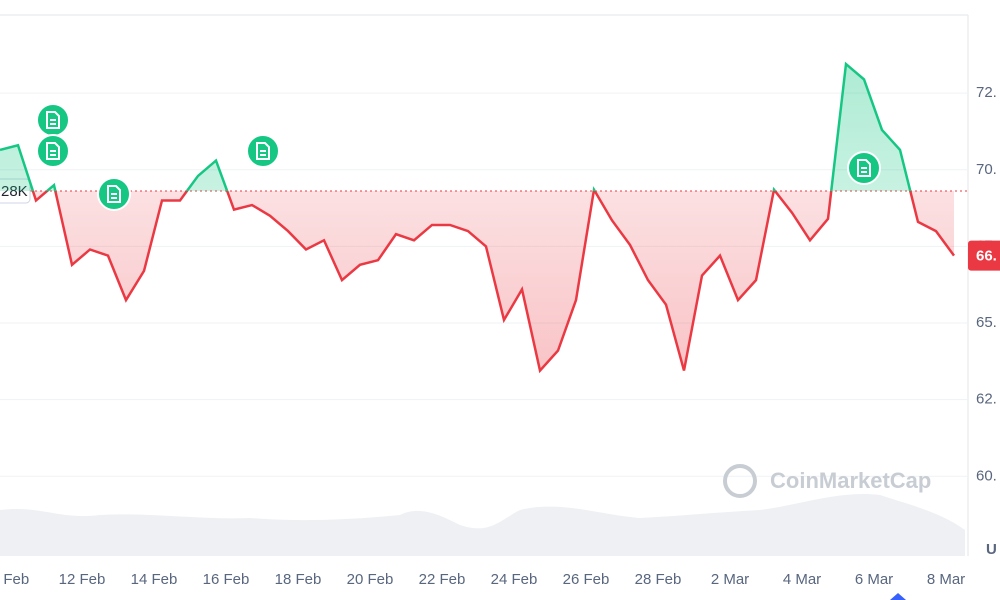 The image size is (1000, 600). I want to click on currency-label: U, so click(991, 549).